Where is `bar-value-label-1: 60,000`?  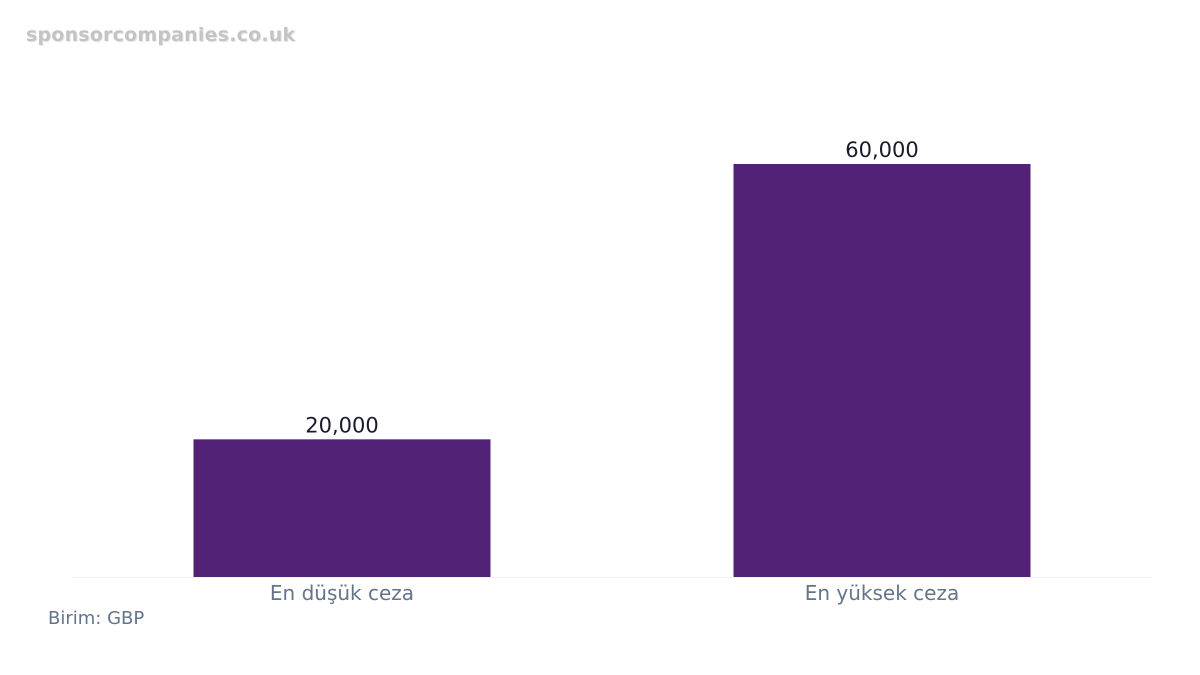 bar-value-label-1: 60,000 is located at coordinates (881, 150).